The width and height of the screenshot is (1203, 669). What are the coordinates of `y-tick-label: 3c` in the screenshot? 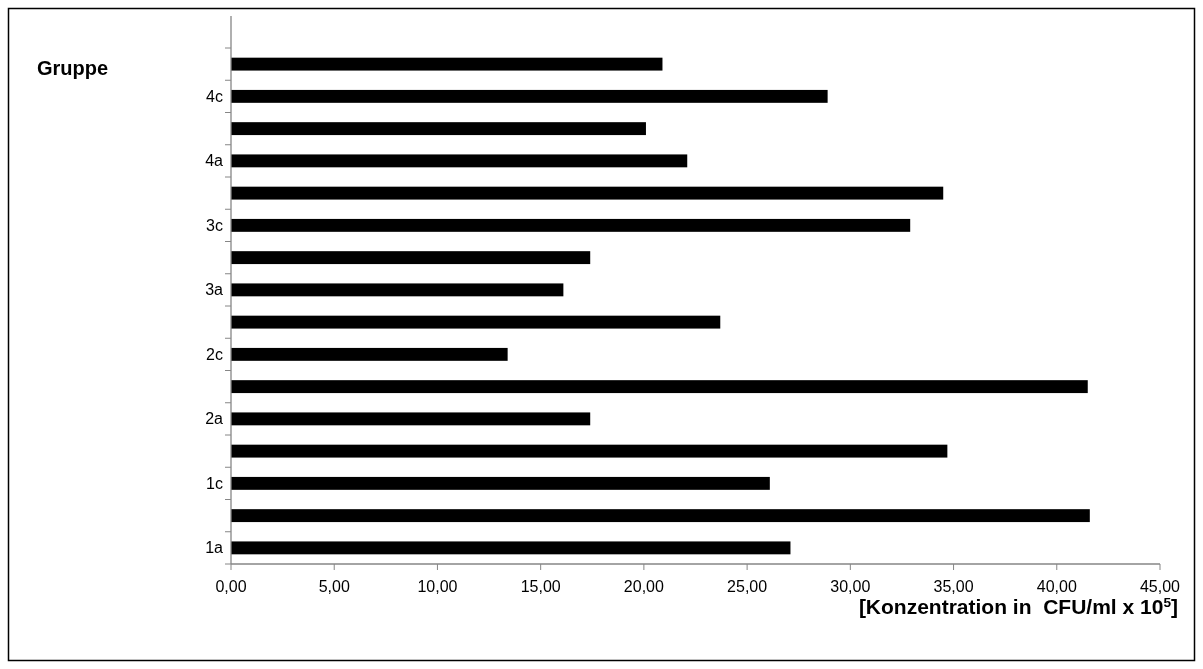 It's located at (214, 225).